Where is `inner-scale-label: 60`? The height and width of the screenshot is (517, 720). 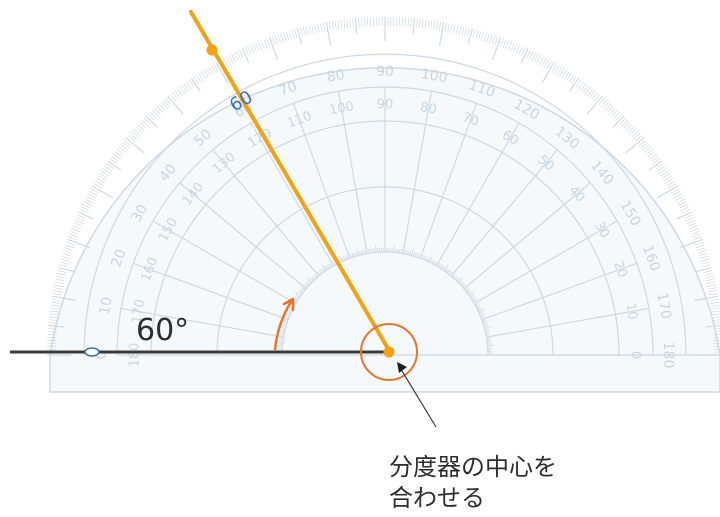 inner-scale-label: 60 is located at coordinates (510, 138).